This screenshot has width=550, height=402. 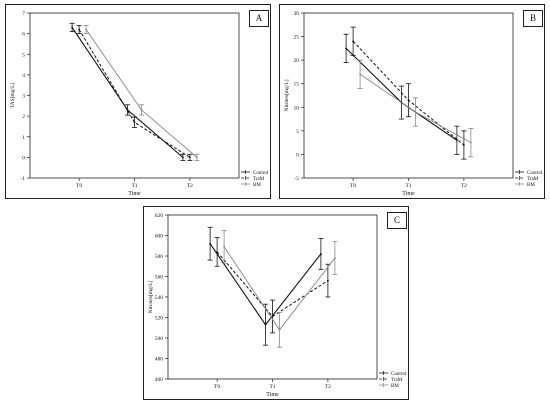 I want to click on y-axis-label: Nitrites[mg/L], so click(x=287, y=95).